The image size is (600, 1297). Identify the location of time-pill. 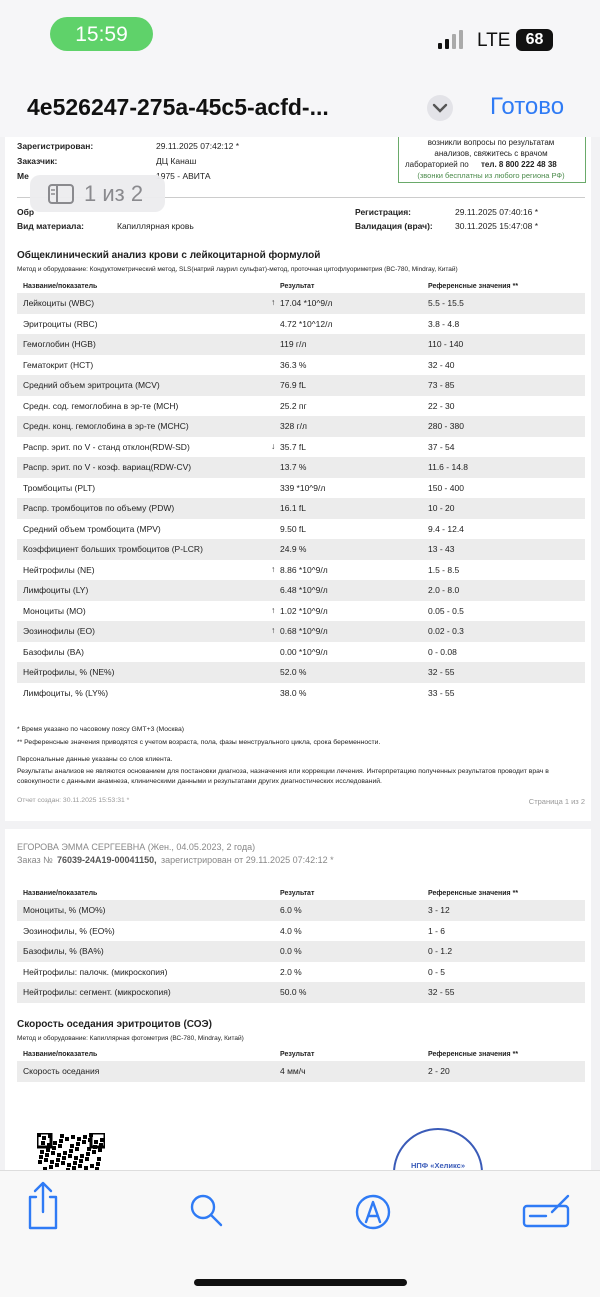
(101, 34).